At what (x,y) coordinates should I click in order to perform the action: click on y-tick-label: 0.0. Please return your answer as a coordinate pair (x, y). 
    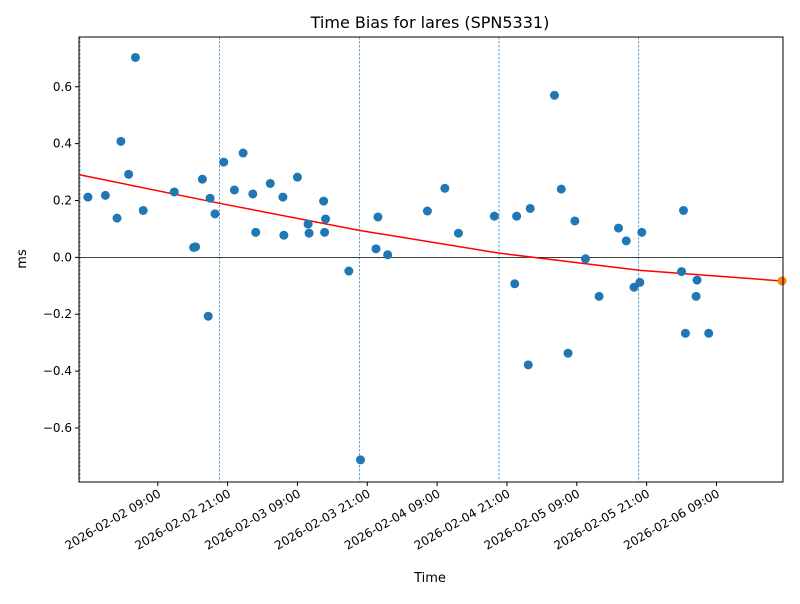
    Looking at the image, I should click on (62, 257).